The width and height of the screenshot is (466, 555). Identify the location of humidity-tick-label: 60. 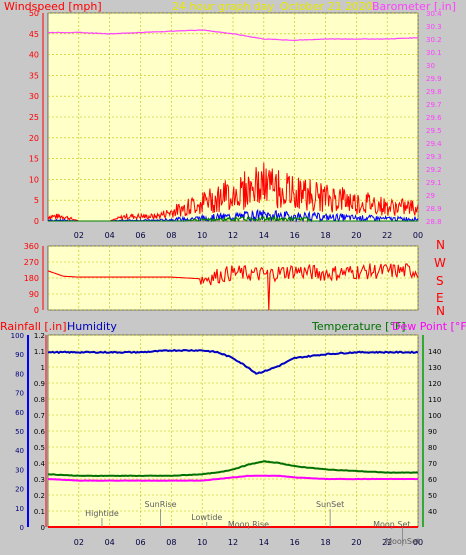
(19, 413).